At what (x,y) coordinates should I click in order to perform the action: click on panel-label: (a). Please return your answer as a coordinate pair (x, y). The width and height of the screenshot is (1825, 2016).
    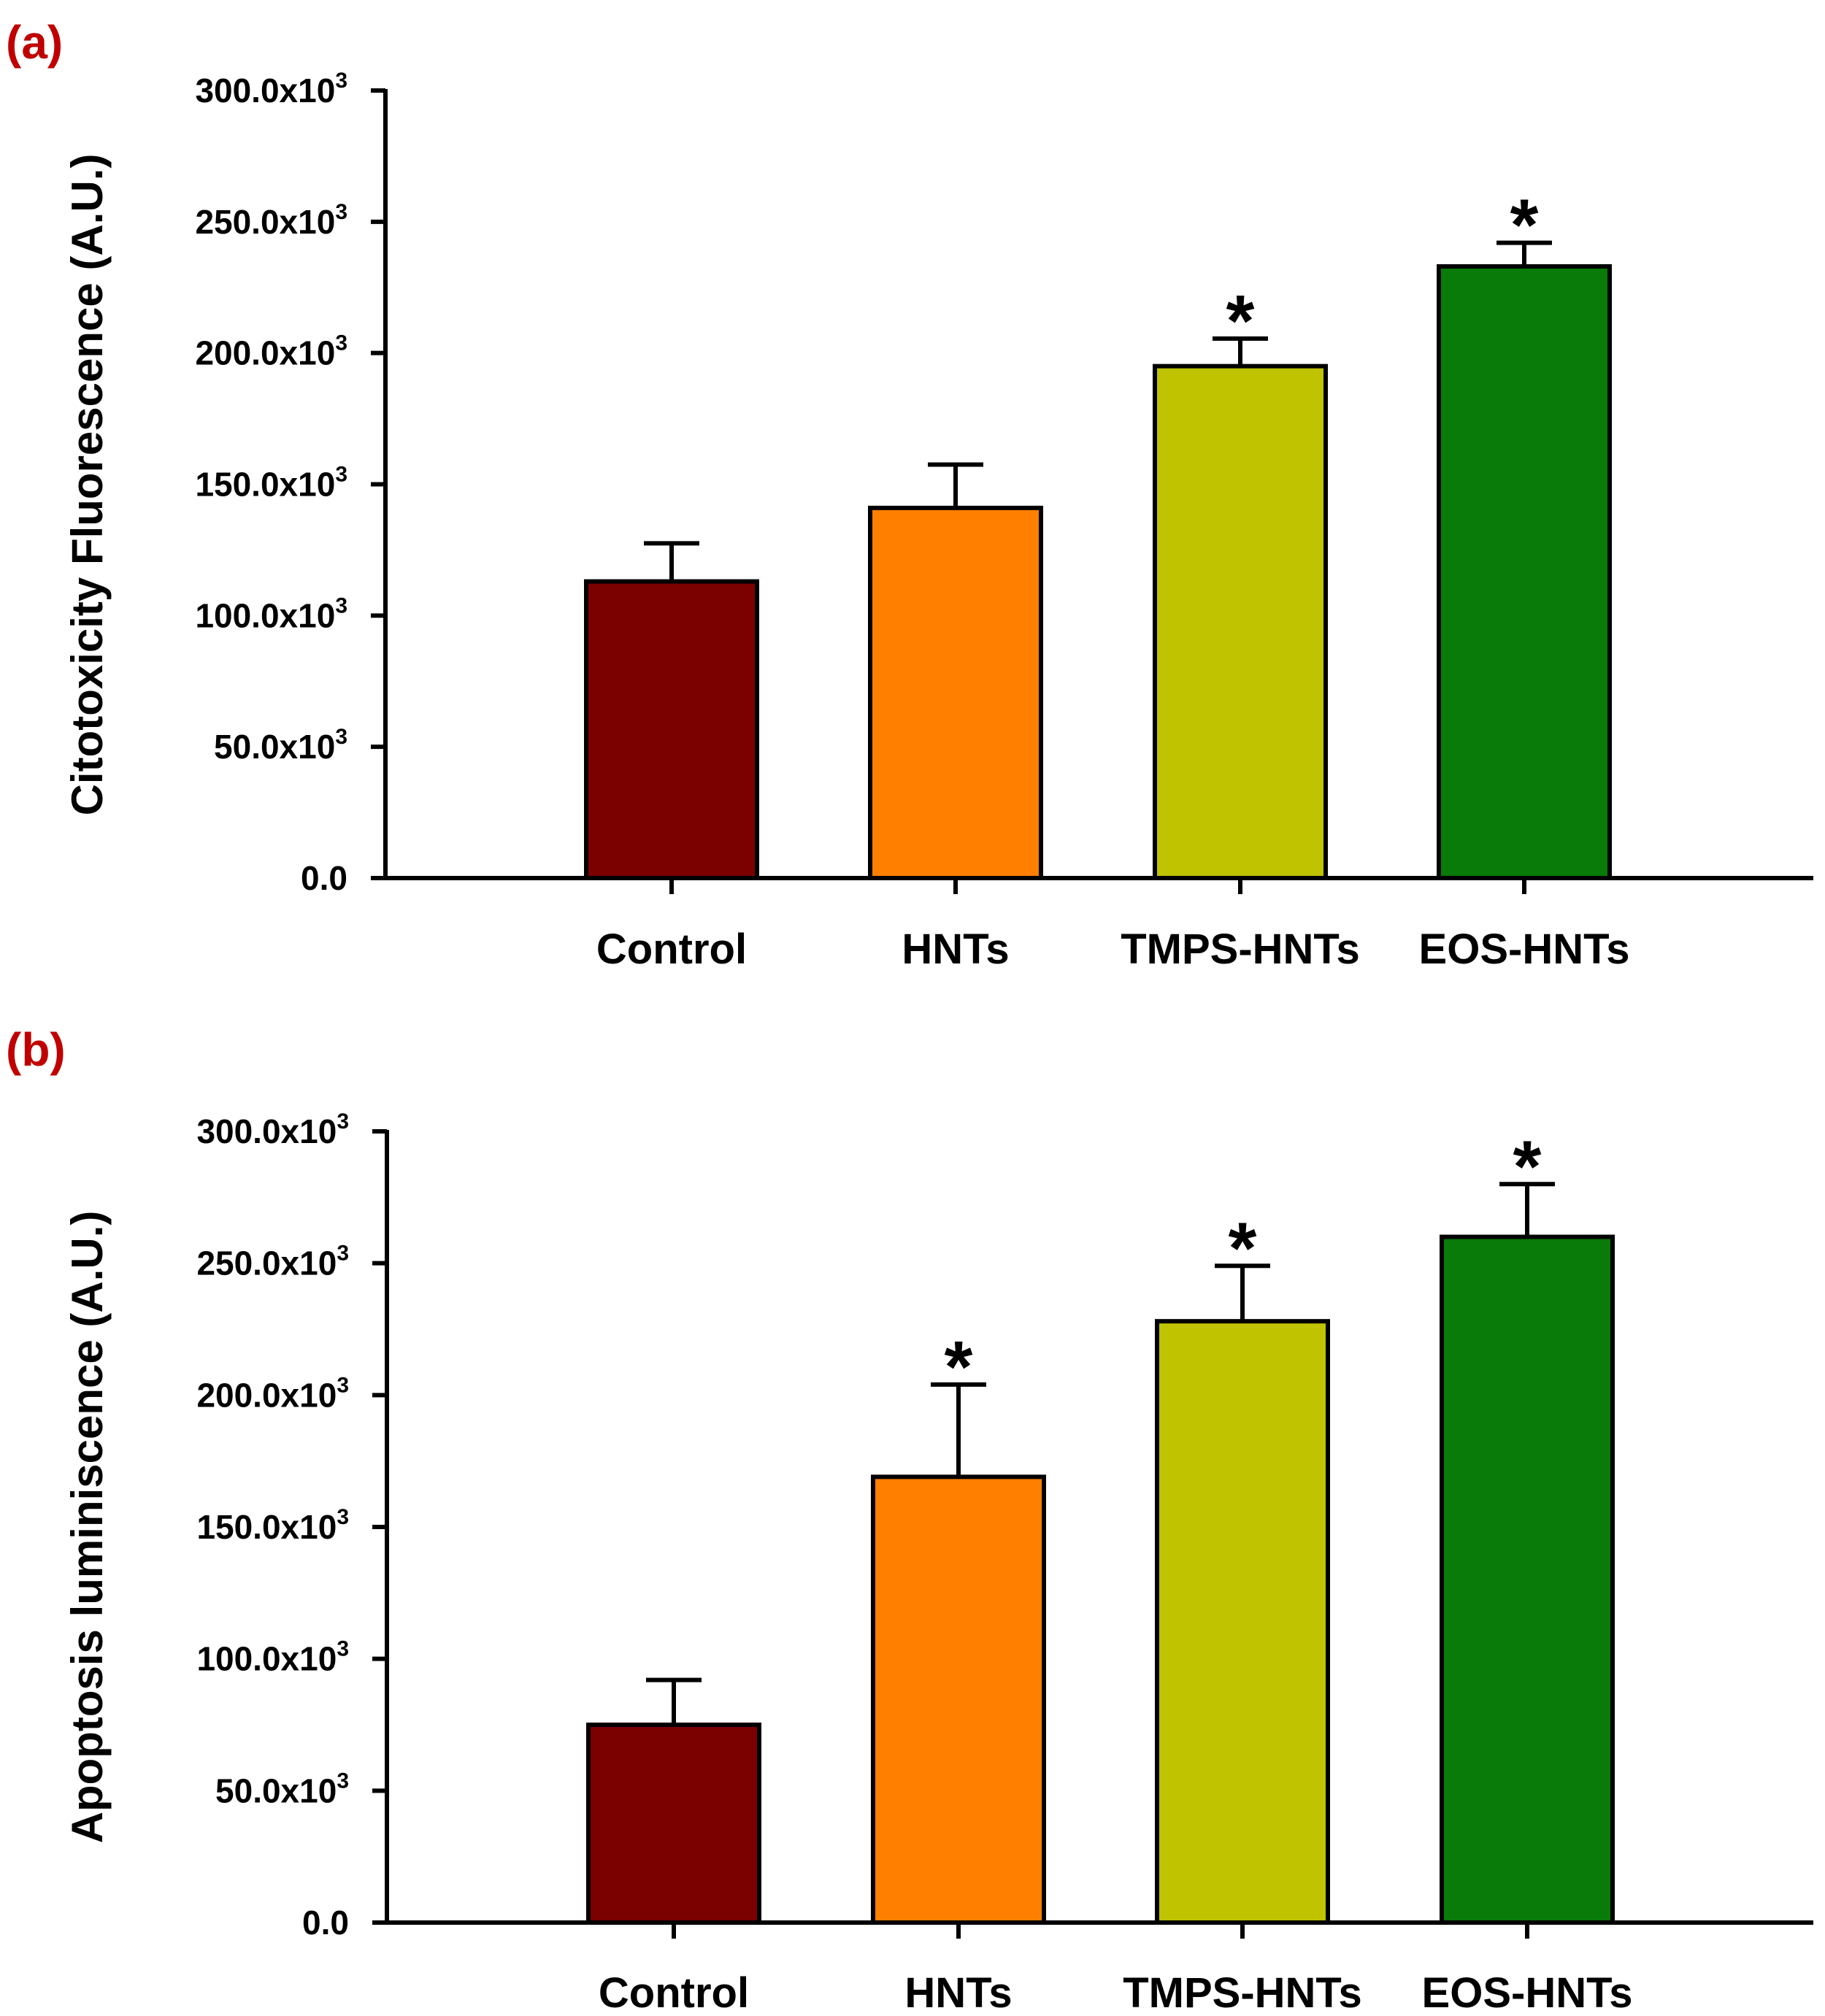
    Looking at the image, I should click on (34, 42).